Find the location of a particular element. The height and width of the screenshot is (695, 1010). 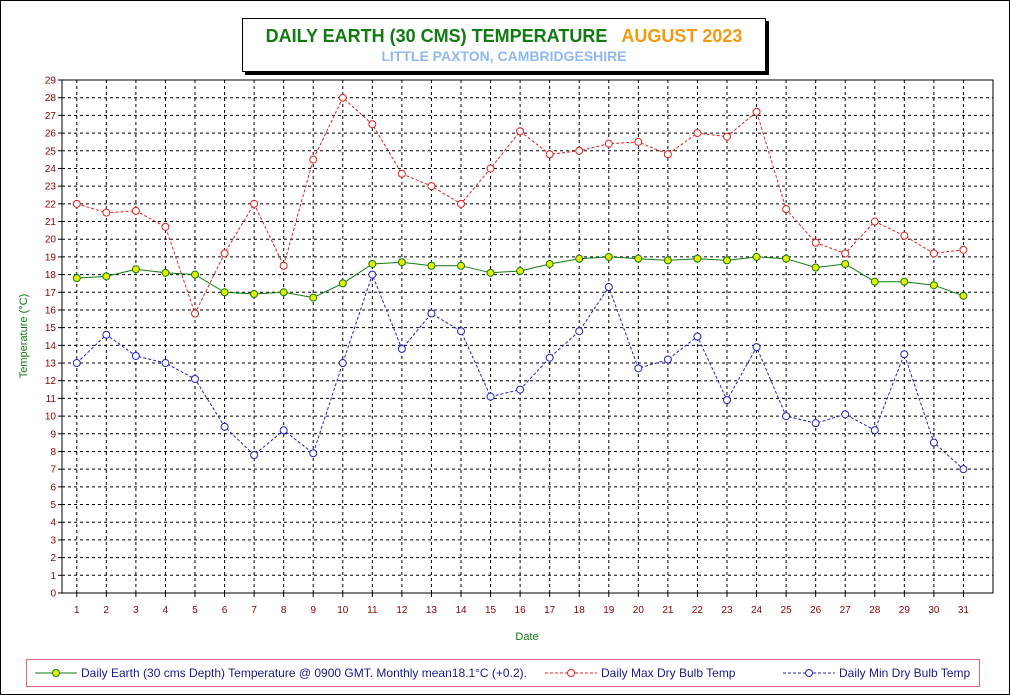

x-tick-label: 6 is located at coordinates (225, 610).